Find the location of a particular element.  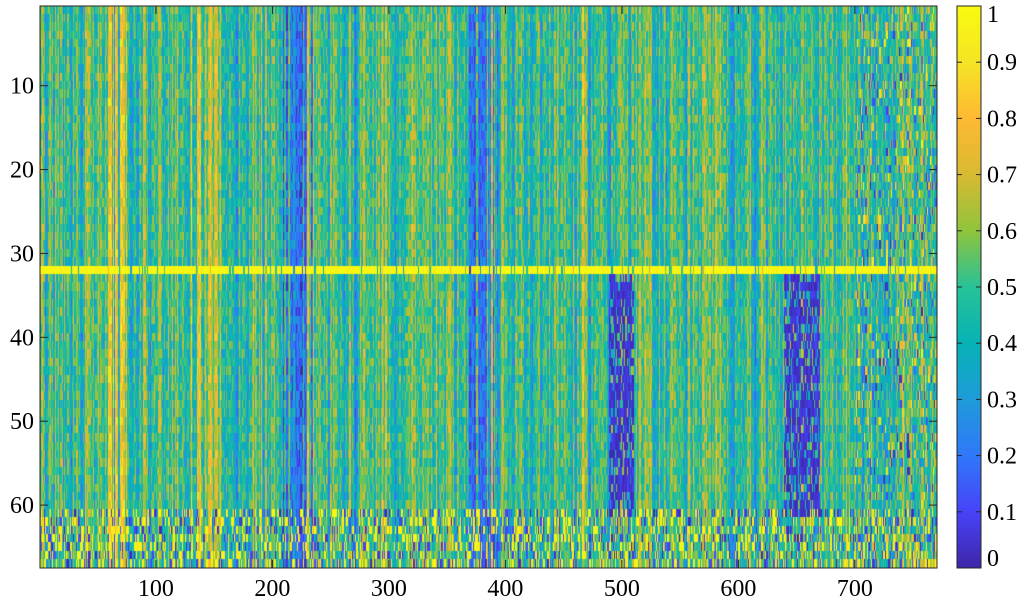

y-tick-label: 10 is located at coordinates (22, 87).